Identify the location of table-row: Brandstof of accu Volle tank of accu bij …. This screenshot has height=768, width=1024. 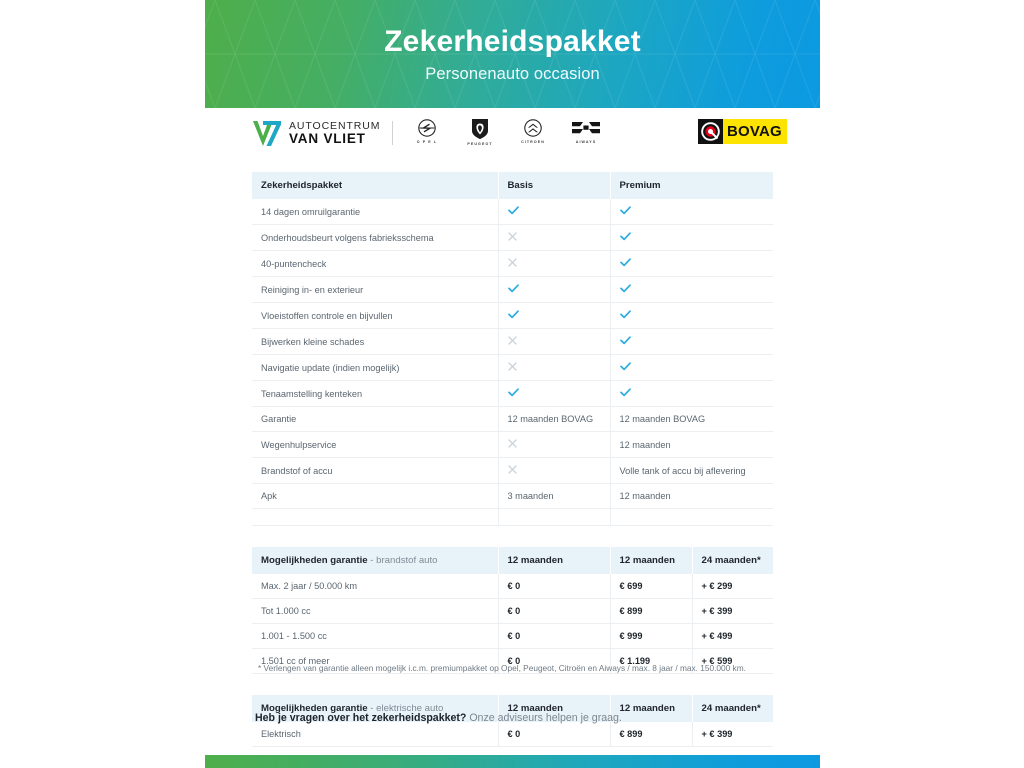
(512, 470).